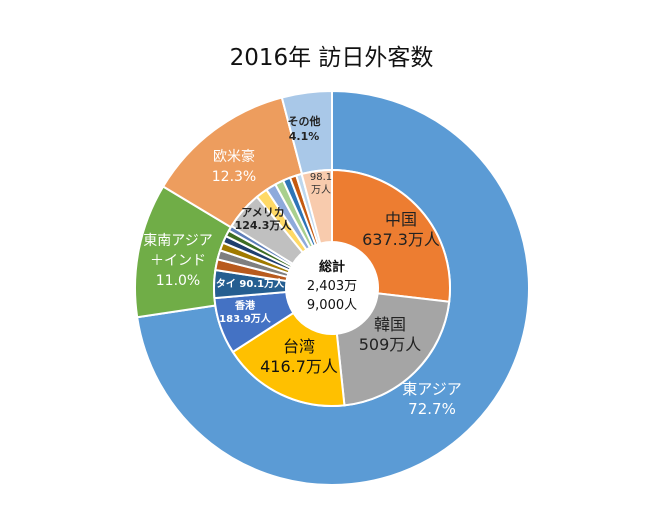  What do you see at coordinates (321, 184) in the screenshot?
I see `inner-label-other-18: 98.1 万人` at bounding box center [321, 184].